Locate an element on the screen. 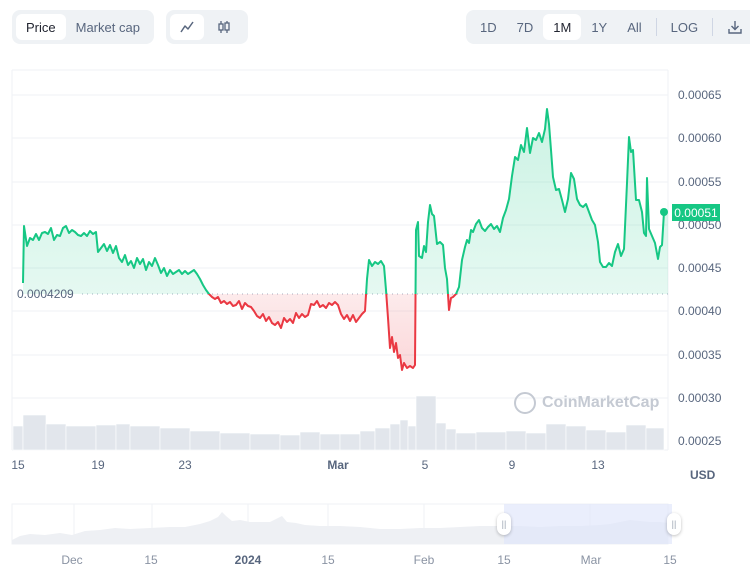  download-button is located at coordinates (733, 27).